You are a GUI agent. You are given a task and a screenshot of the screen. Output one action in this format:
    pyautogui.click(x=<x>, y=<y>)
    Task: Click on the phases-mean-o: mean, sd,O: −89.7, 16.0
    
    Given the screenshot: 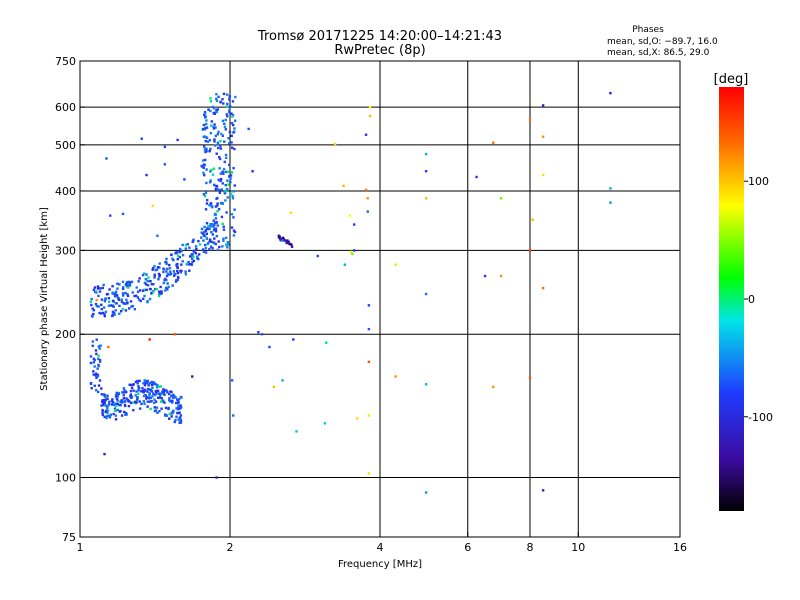 What is the action you would take?
    pyautogui.click(x=662, y=42)
    